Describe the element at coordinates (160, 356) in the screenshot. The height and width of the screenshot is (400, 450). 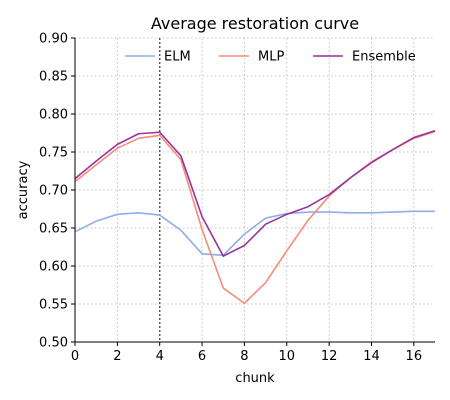
I see `x-tick-label: 4` at that location.